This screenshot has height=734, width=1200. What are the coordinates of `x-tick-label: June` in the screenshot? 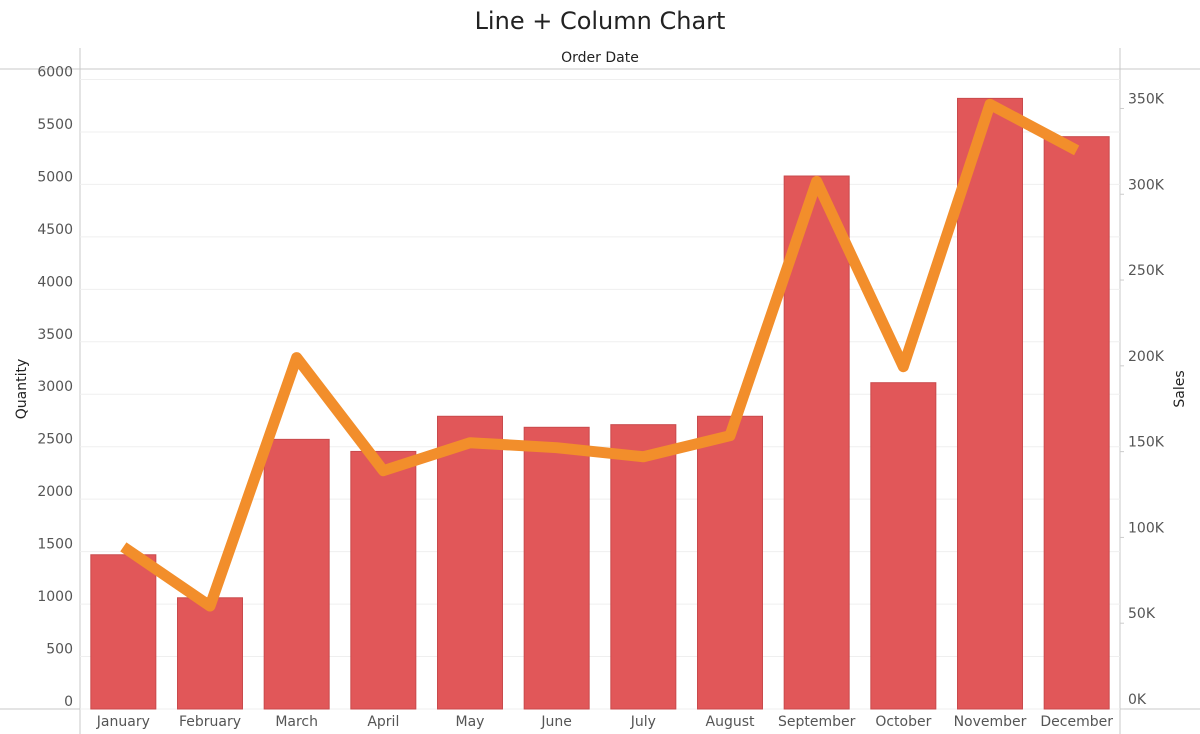 It's located at (556, 722).